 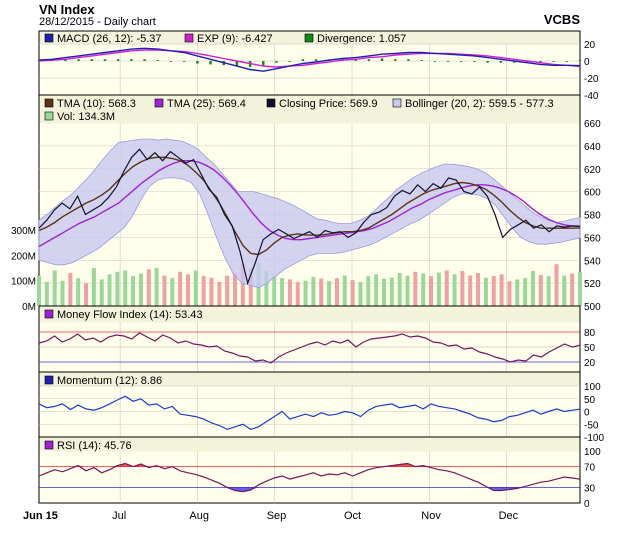 What do you see at coordinates (29, 307) in the screenshot?
I see `volume-ytick-3: 0M` at bounding box center [29, 307].